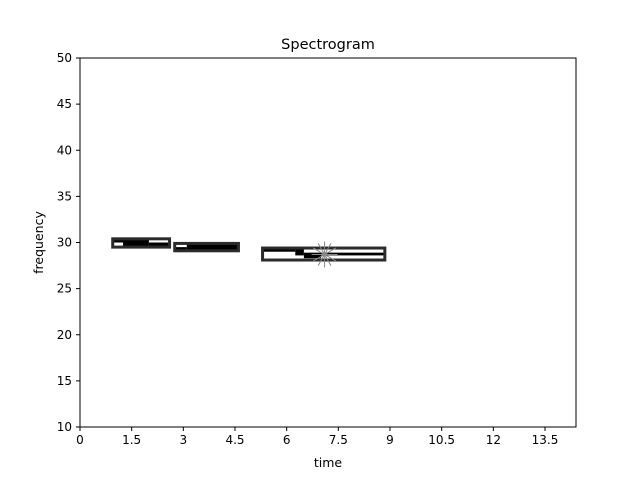 This screenshot has width=640, height=480. Describe the element at coordinates (328, 462) in the screenshot. I see `x-axis-label: time` at that location.